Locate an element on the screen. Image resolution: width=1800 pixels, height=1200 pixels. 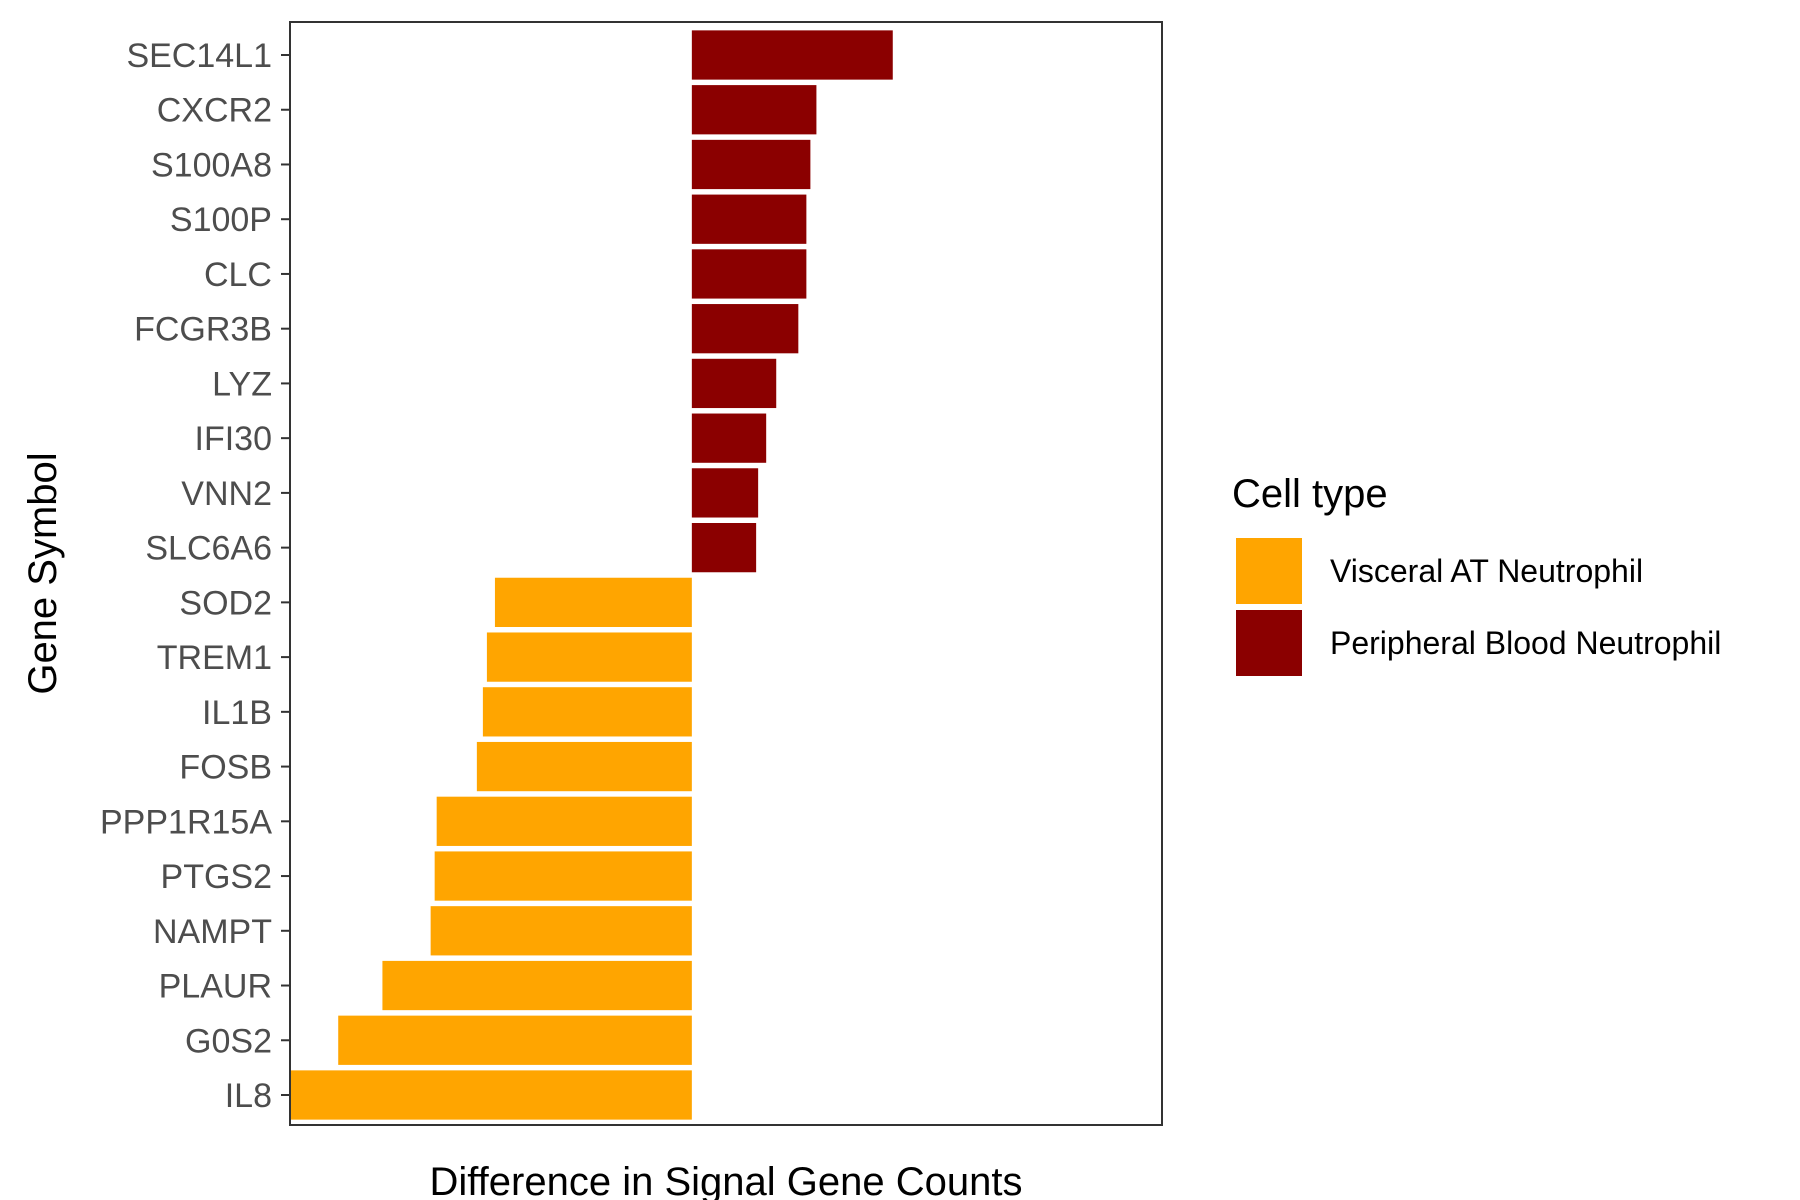
legend-title: Cell type is located at coordinates (1310, 494).